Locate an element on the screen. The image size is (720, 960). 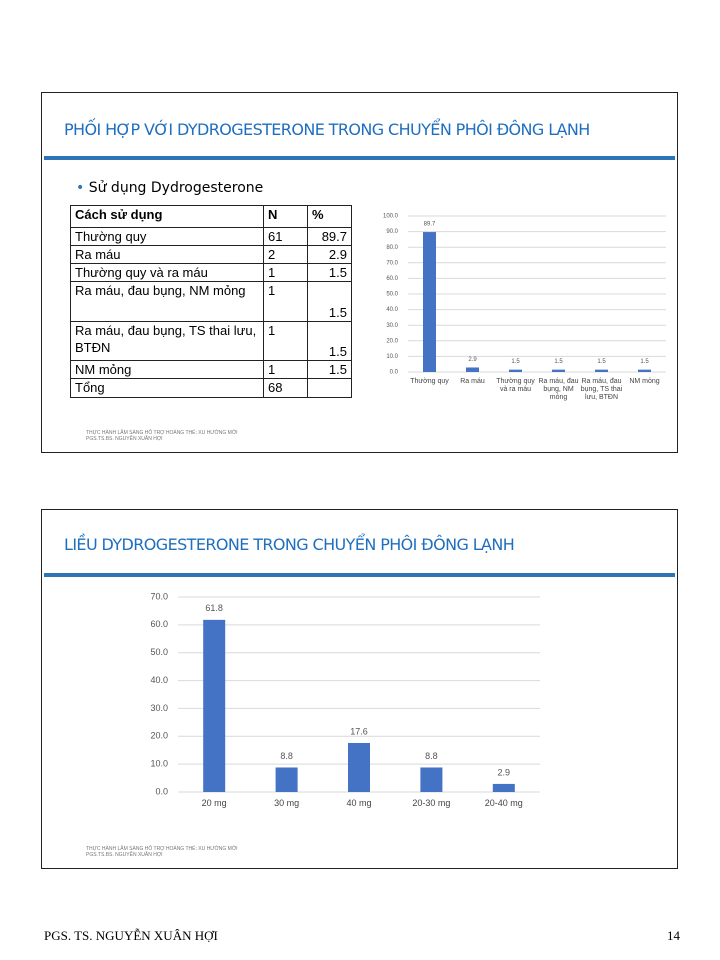
table-cell: Ra máu, đau bụng, NM mỏng is located at coordinates (167, 301).